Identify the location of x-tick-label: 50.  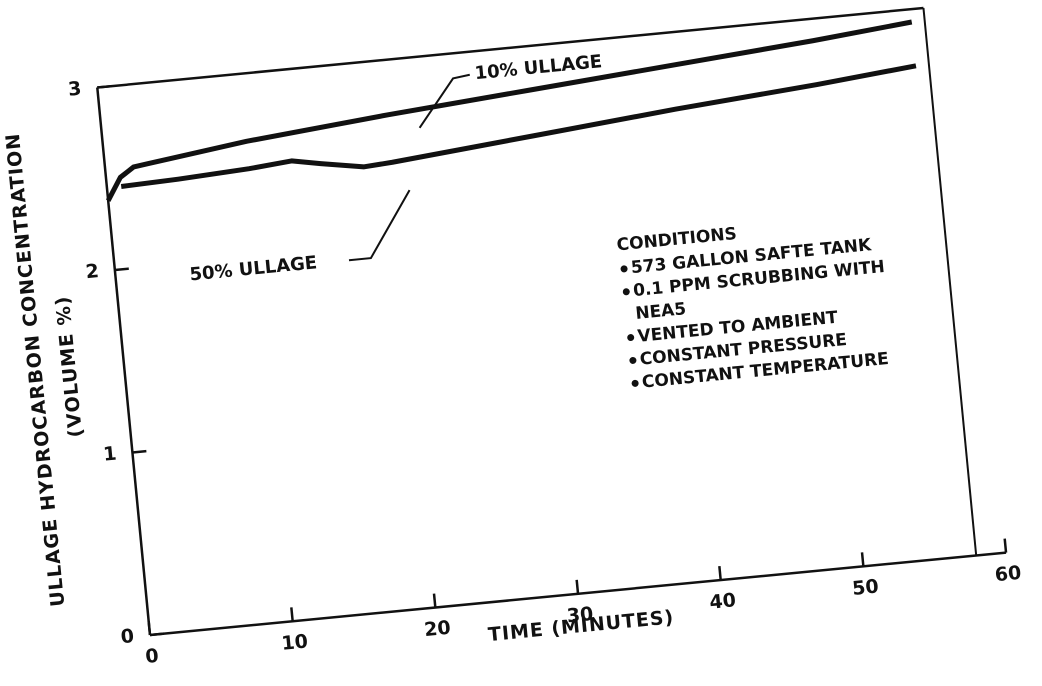
(865, 587).